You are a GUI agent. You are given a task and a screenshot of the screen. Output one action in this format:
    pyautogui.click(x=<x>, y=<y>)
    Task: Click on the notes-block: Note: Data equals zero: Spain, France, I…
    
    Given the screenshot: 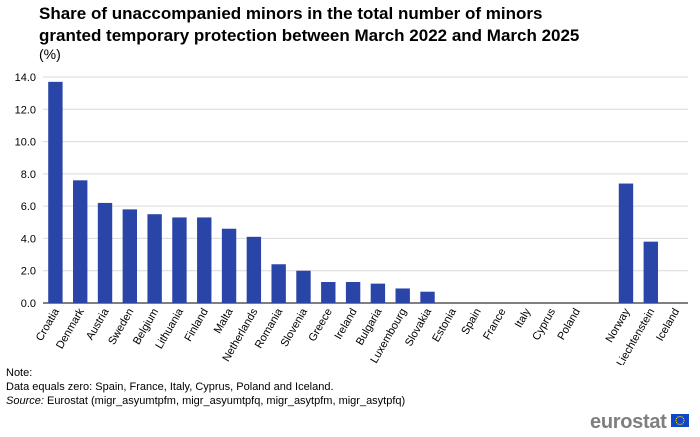 What is the action you would take?
    pyautogui.click(x=286, y=387)
    